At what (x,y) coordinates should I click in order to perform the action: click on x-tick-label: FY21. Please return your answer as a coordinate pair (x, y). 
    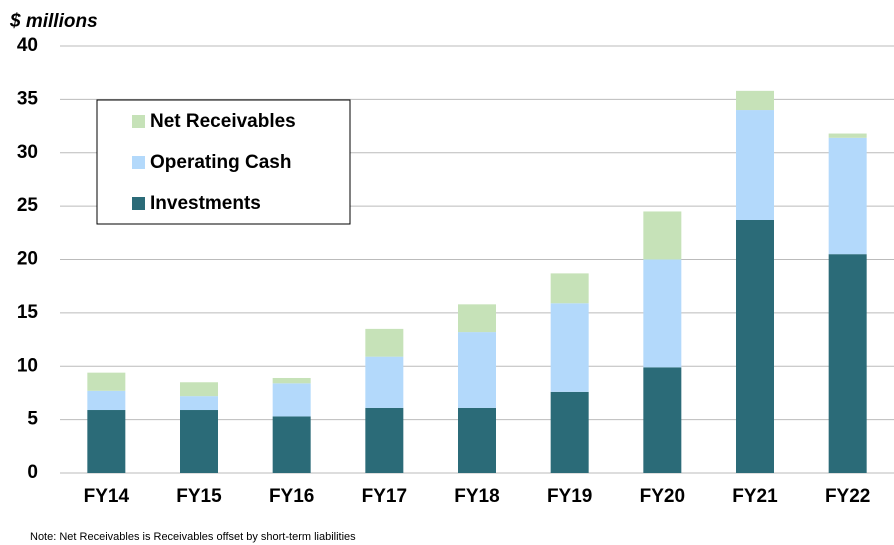
    Looking at the image, I should click on (755, 496).